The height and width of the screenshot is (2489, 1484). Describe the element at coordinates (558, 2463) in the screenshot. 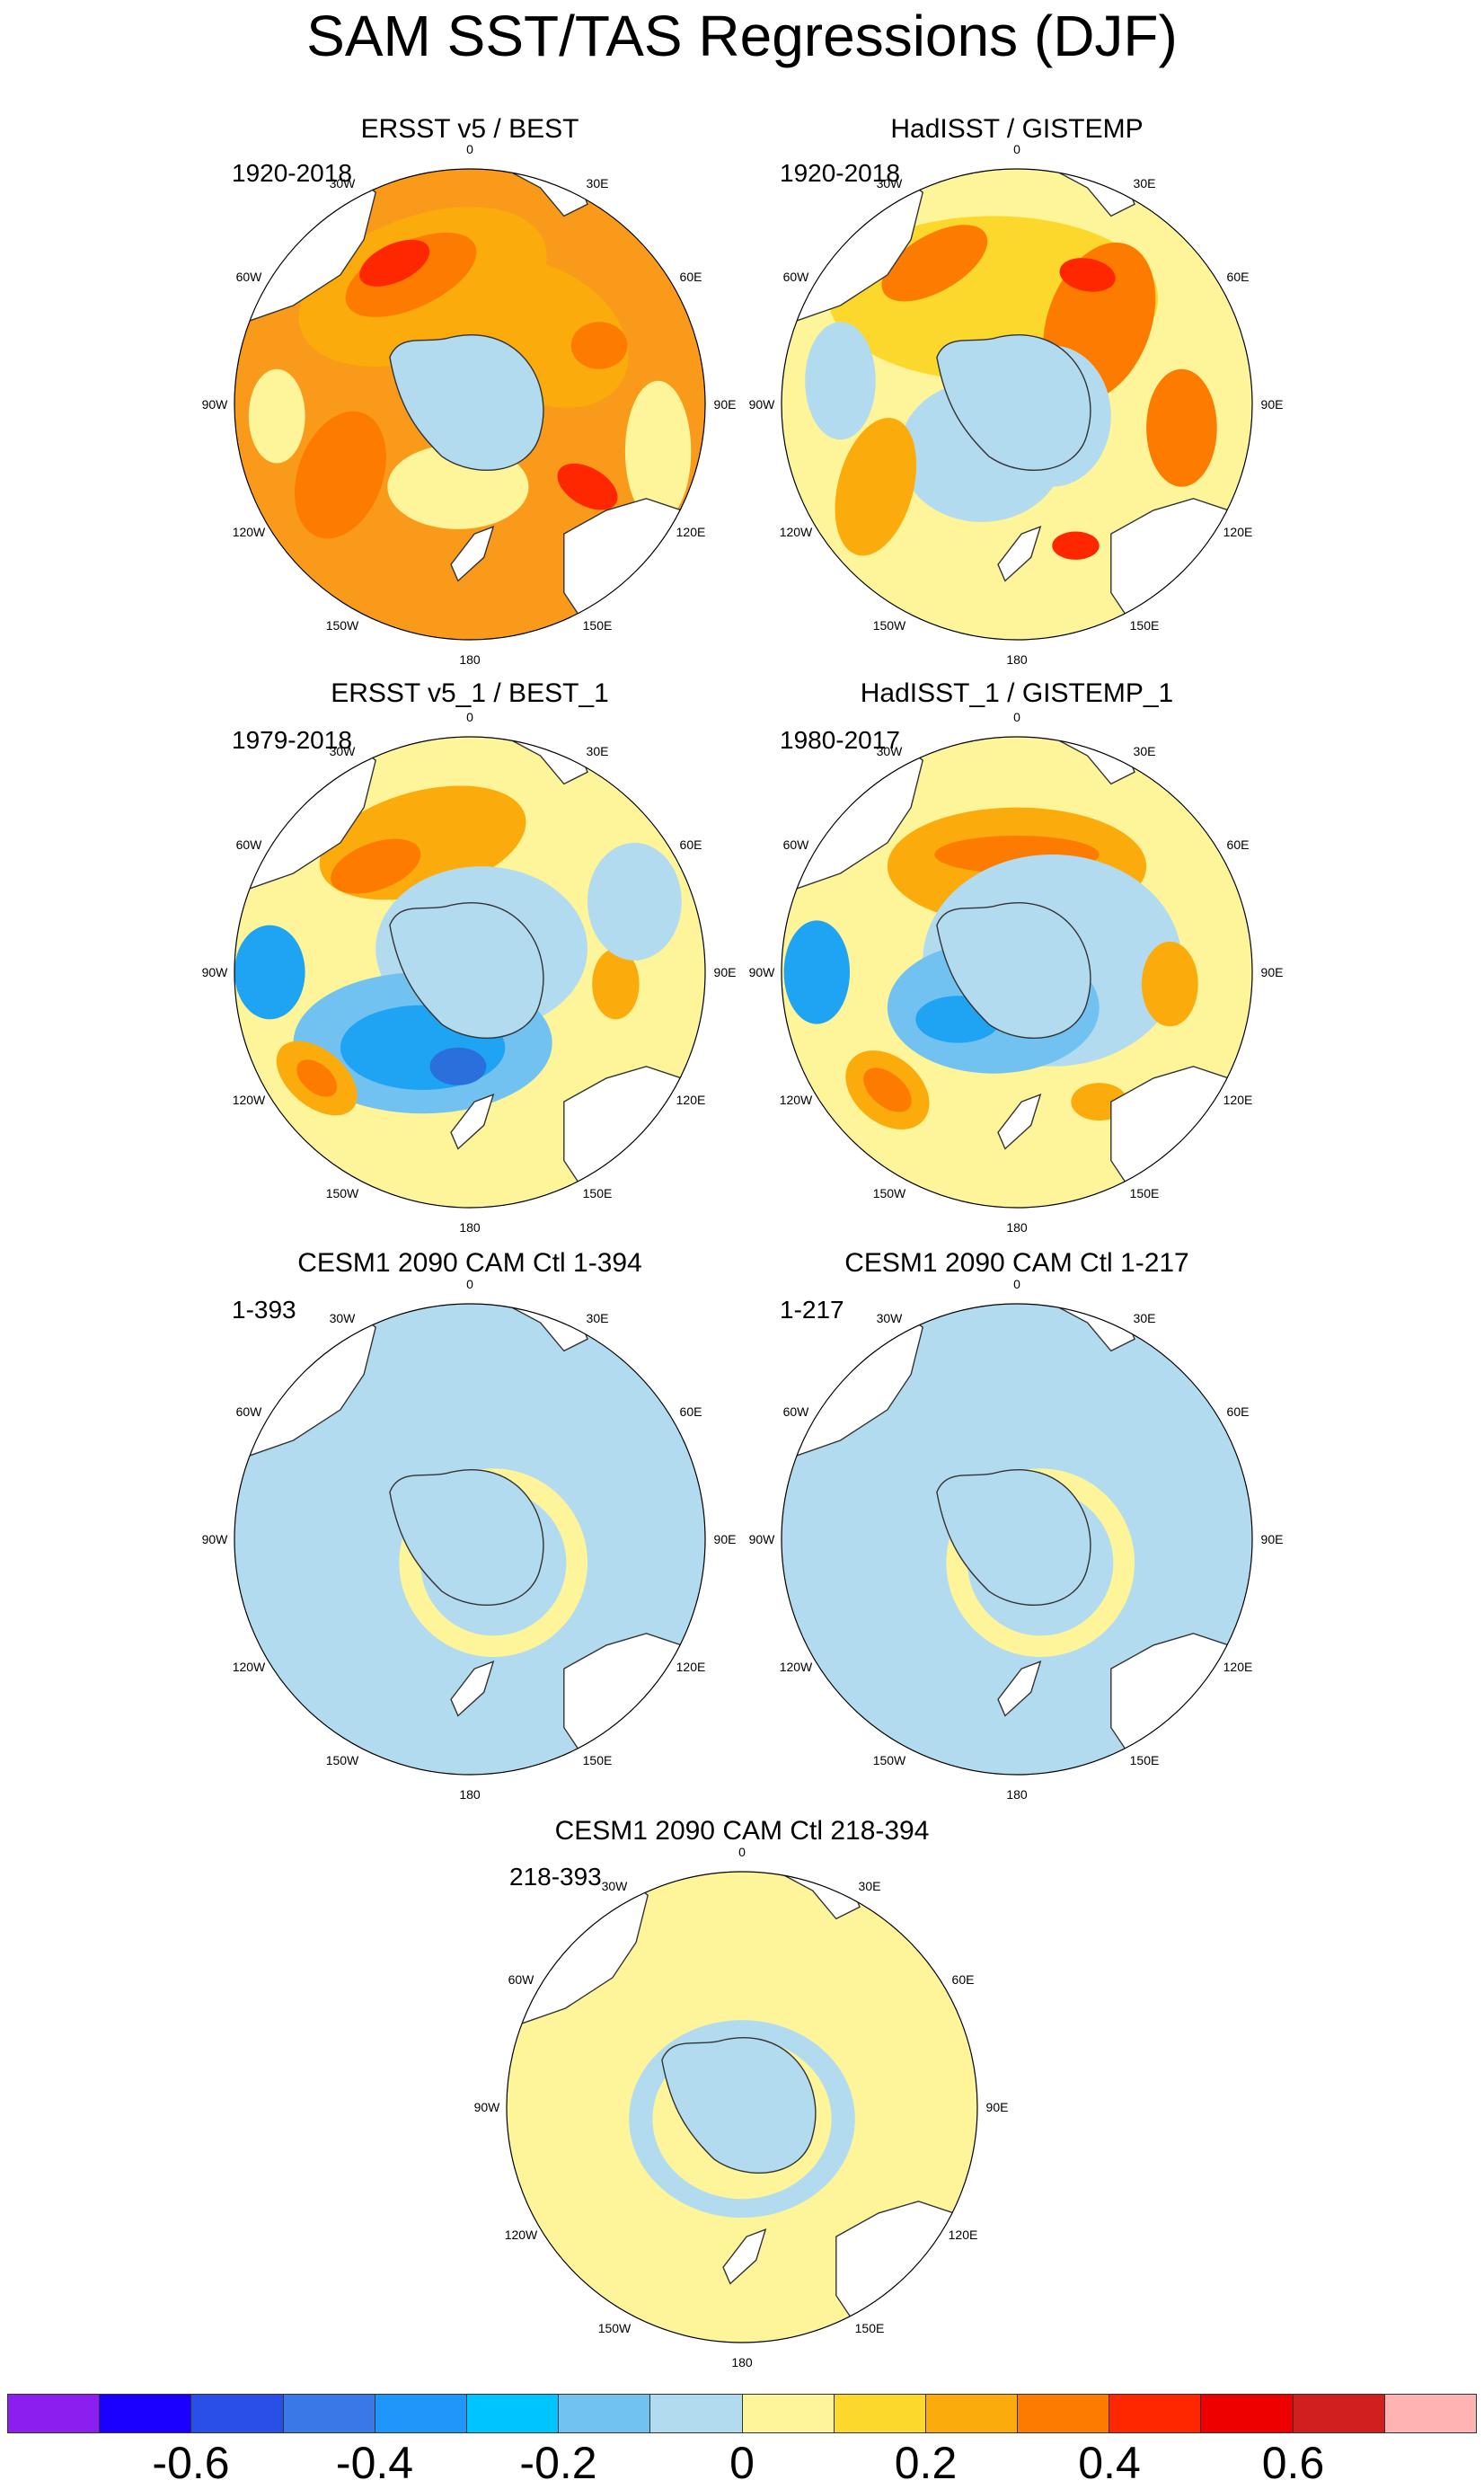

I see `colorbar-tick-label: -0.2` at that location.